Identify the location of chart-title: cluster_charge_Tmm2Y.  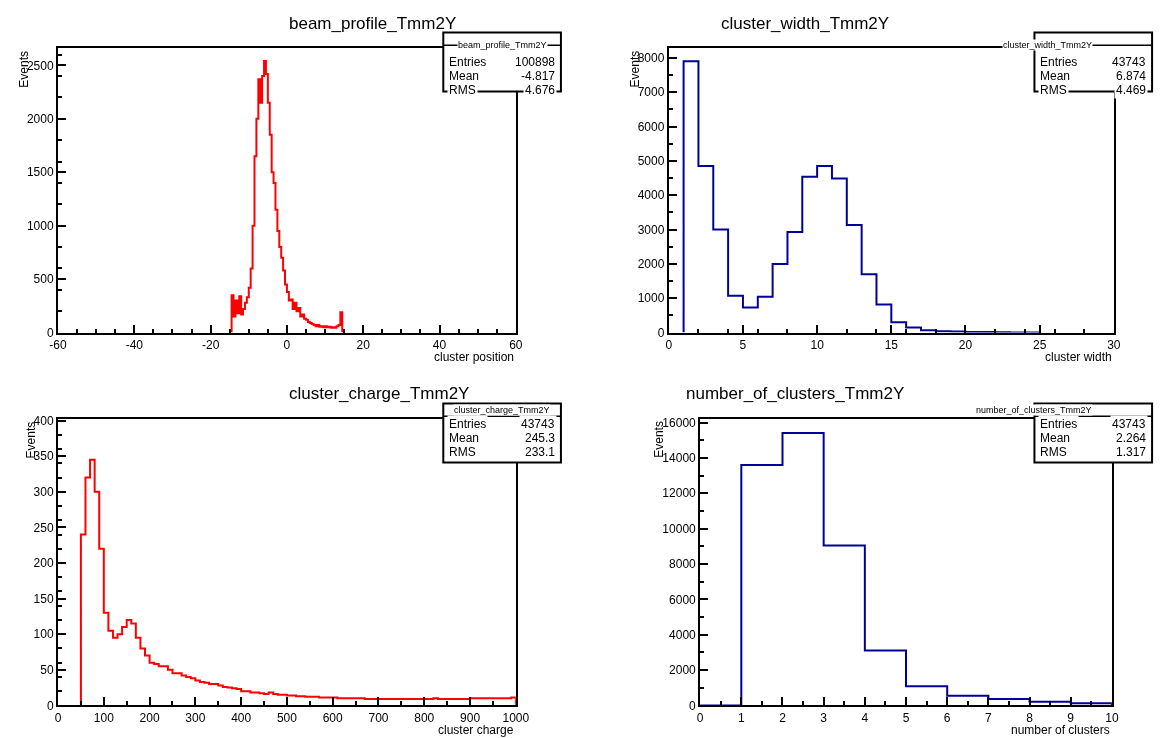
(379, 393).